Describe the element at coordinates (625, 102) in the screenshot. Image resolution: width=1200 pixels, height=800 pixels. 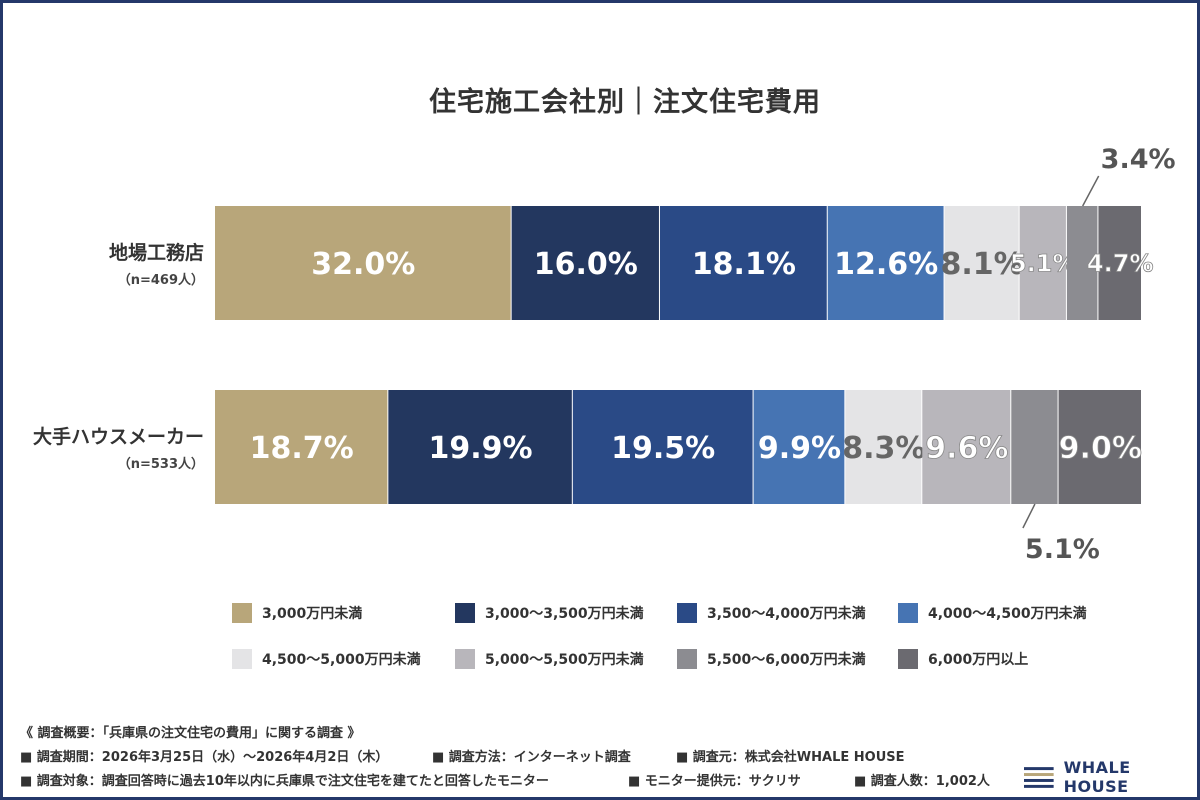
I see `chart-title: 住宅施工会社別｜注文住宅費用` at that location.